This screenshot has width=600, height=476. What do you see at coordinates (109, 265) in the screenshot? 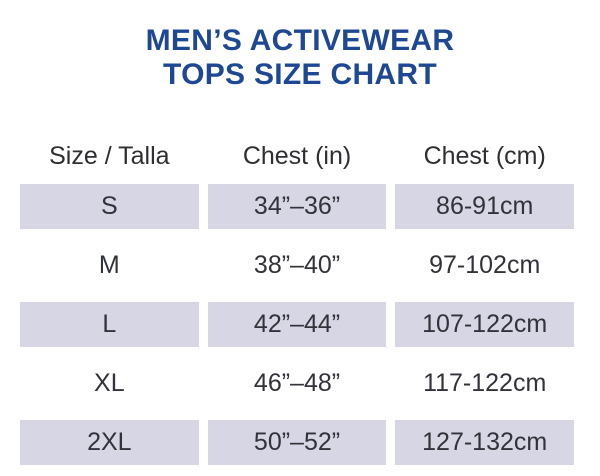
I see `cell-m-size: M` at bounding box center [109, 265].